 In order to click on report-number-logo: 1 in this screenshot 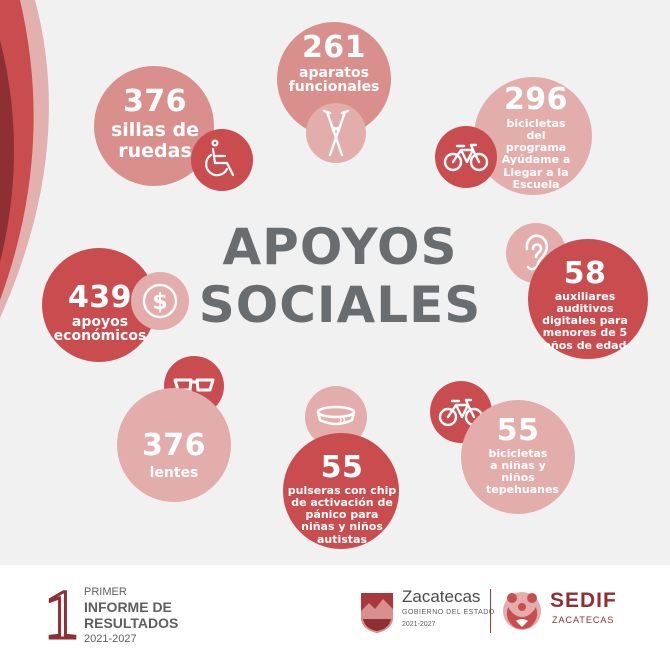, I will do `click(62, 615)`.